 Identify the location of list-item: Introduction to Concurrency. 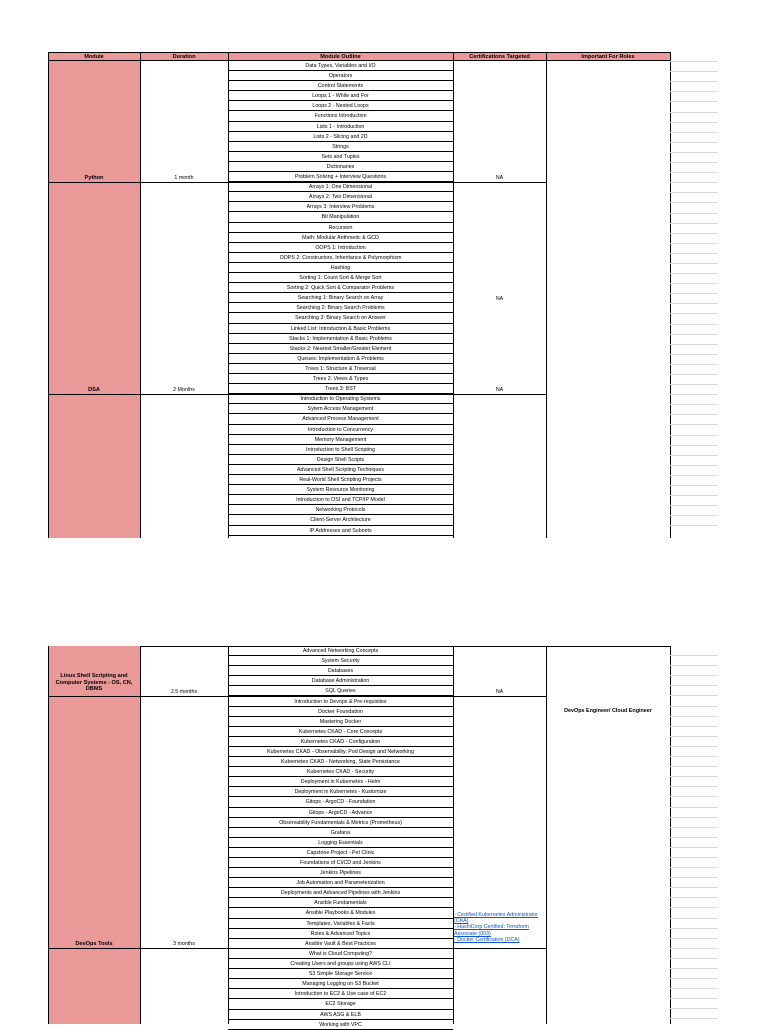
(340, 430).